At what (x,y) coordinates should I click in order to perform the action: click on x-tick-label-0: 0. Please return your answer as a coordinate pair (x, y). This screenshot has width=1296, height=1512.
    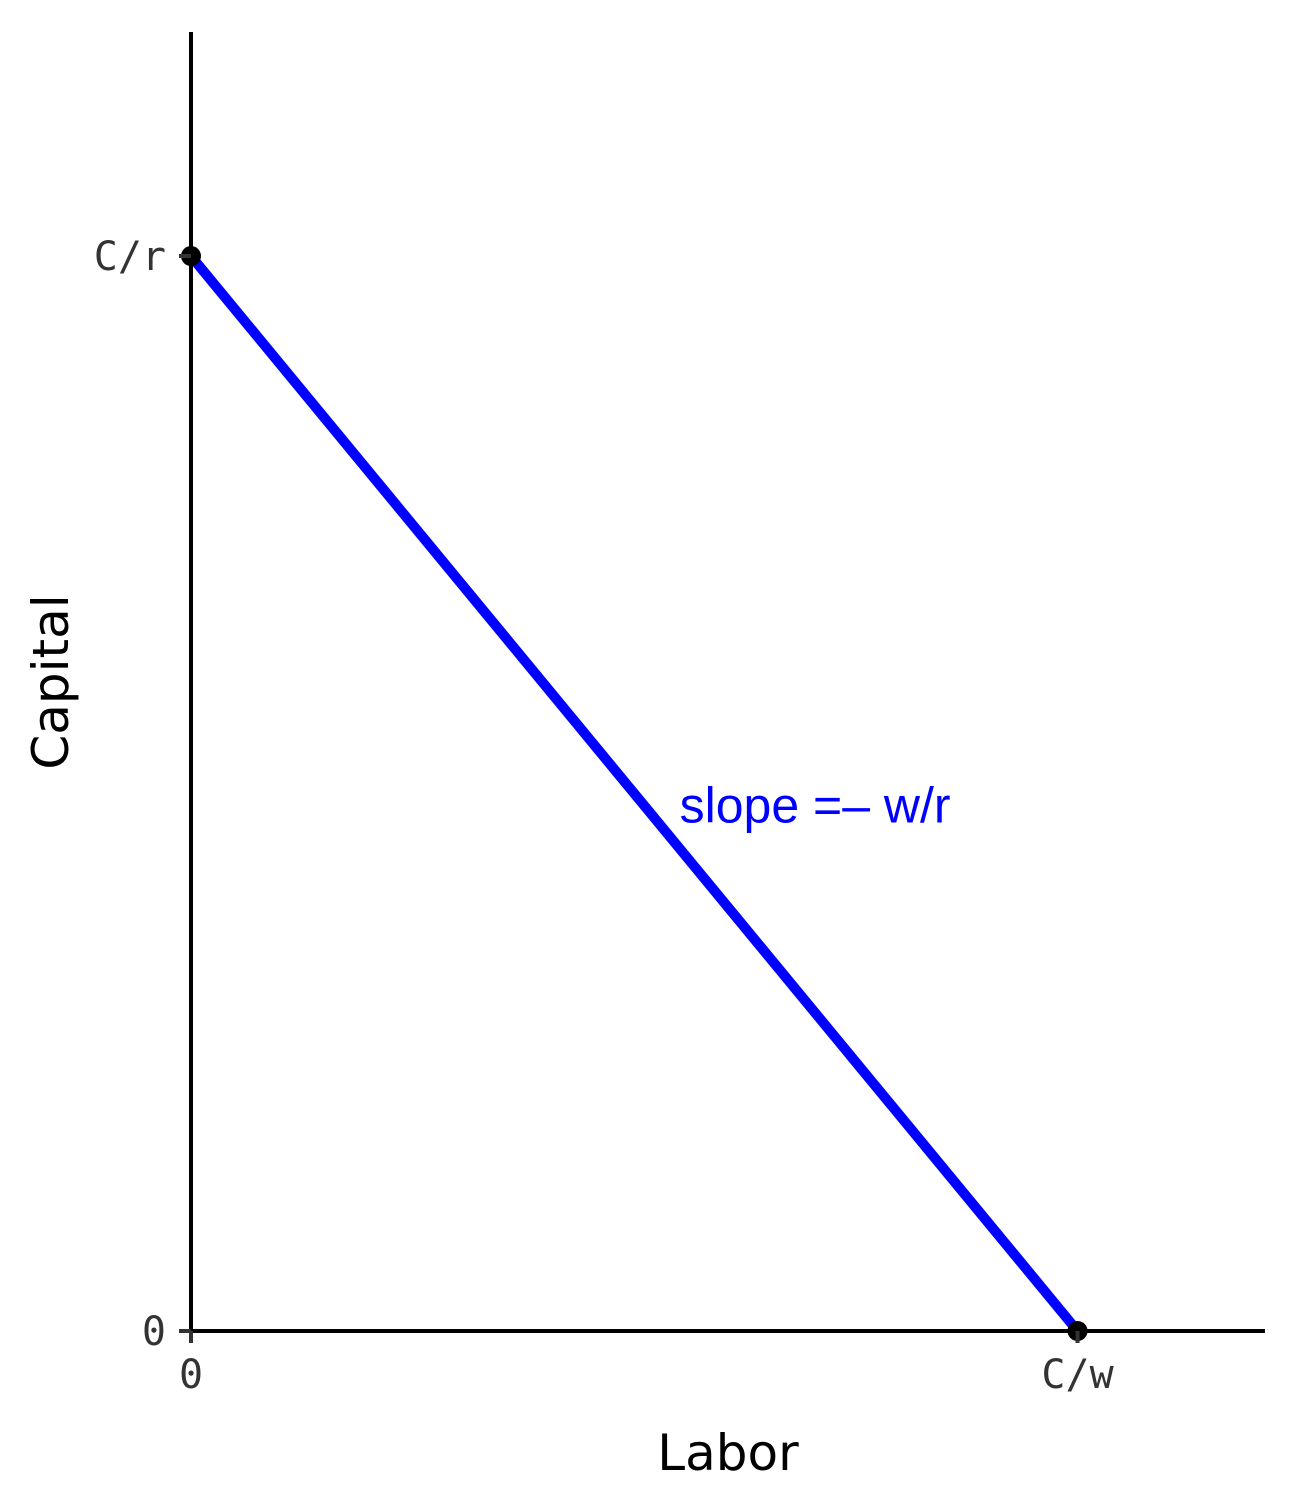
    Looking at the image, I should click on (191, 1375).